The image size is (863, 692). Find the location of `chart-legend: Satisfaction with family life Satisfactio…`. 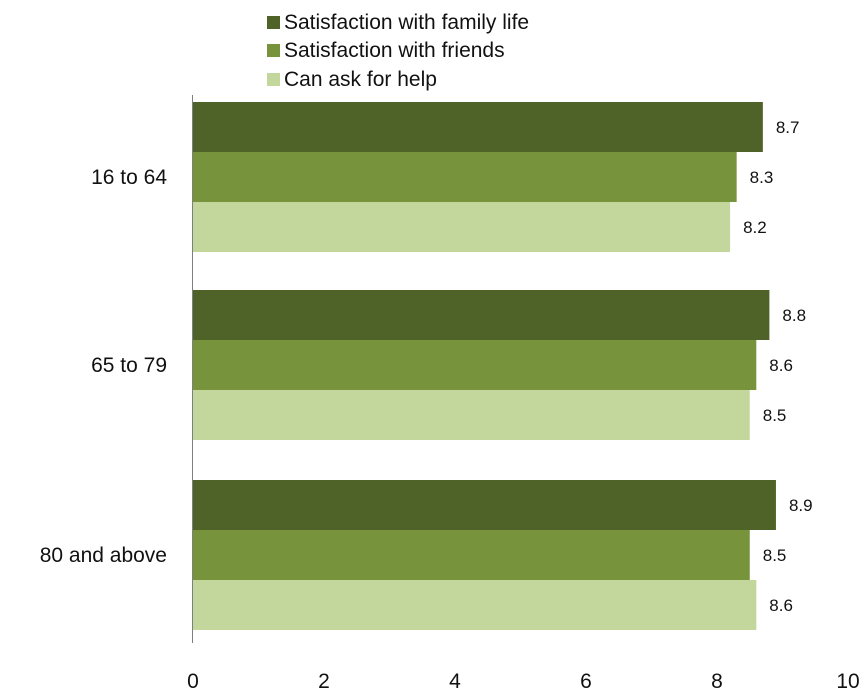

chart-legend: Satisfaction with family life Satisfactio… is located at coordinates (398, 51).